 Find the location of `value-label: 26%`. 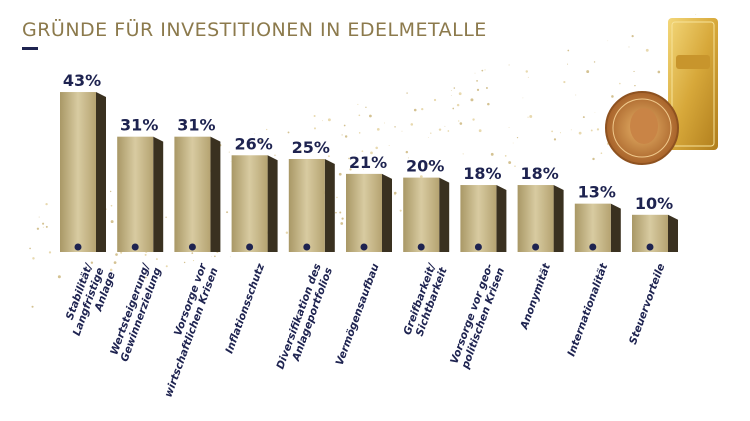

value-label: 26% is located at coordinates (253, 143).